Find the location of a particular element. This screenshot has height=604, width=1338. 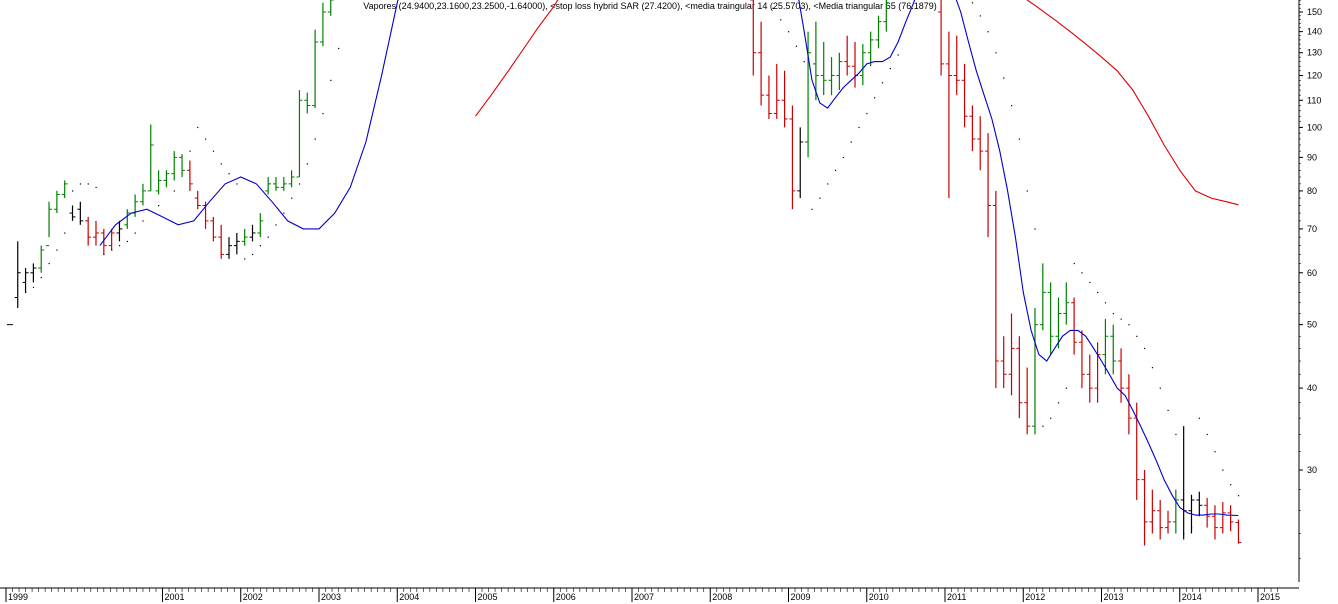

x-tick-label: 2012 is located at coordinates (1035, 597).